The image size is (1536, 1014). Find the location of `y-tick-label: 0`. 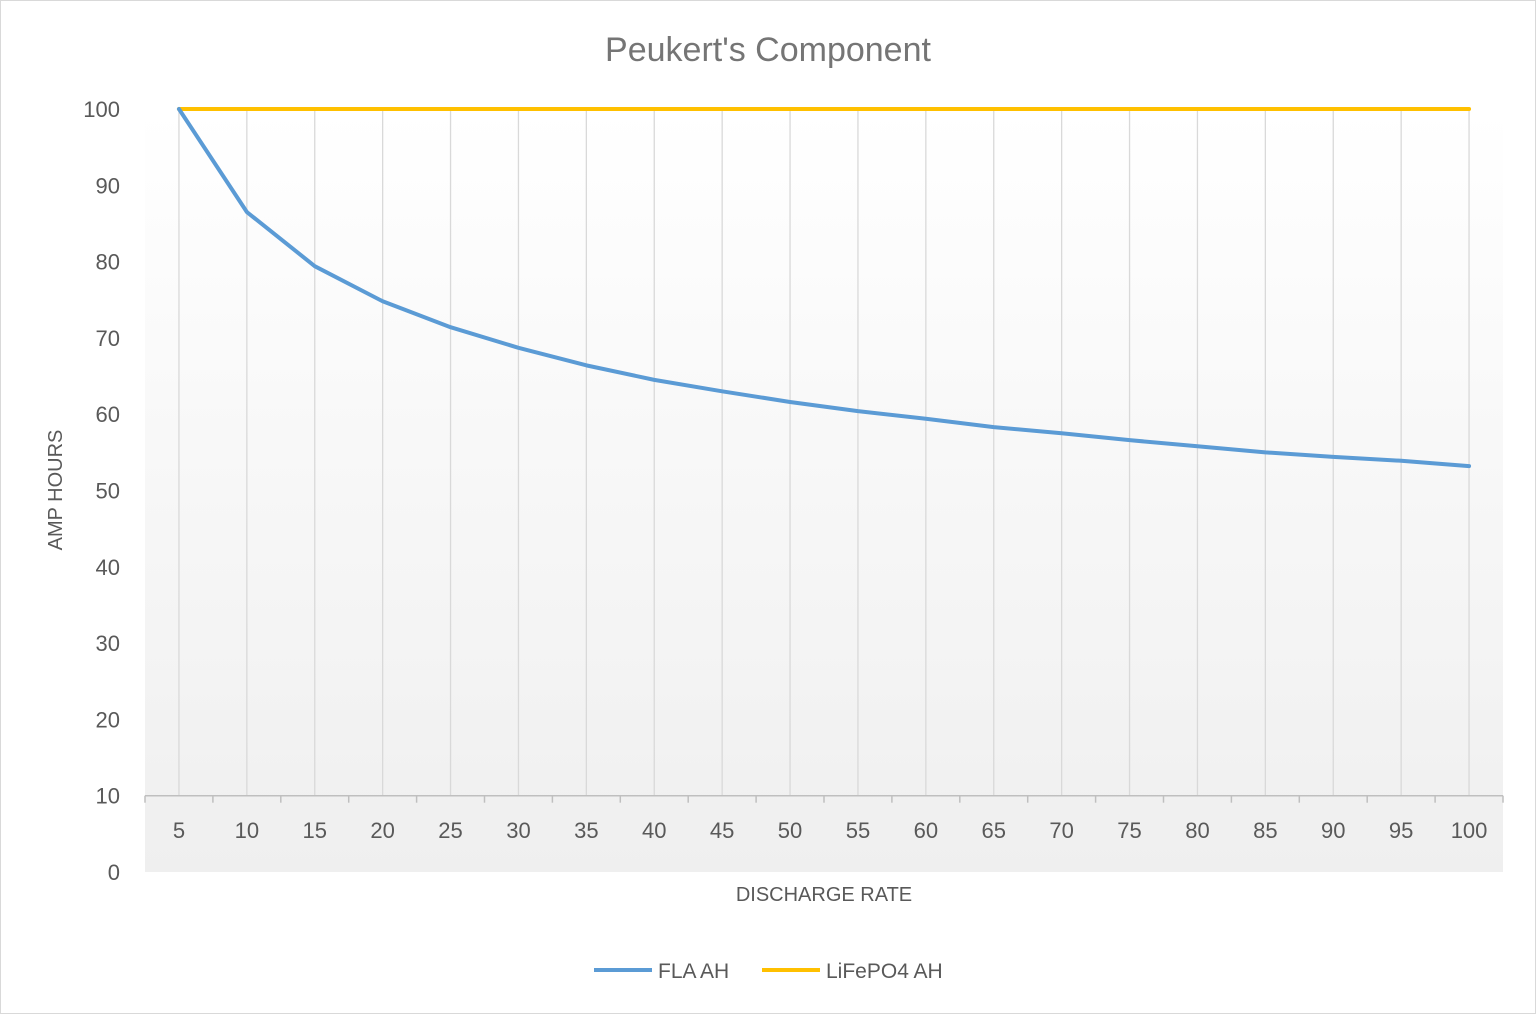

y-tick-label: 0 is located at coordinates (114, 872).